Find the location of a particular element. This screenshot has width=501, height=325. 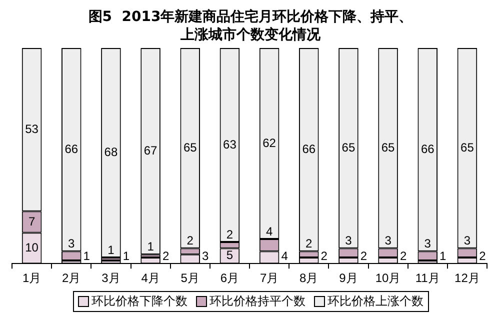

data-label: 5 is located at coordinates (230, 255).